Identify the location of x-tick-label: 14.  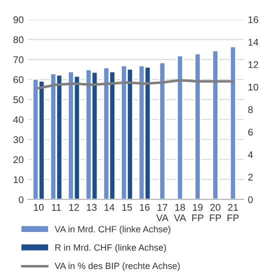
(109, 207).